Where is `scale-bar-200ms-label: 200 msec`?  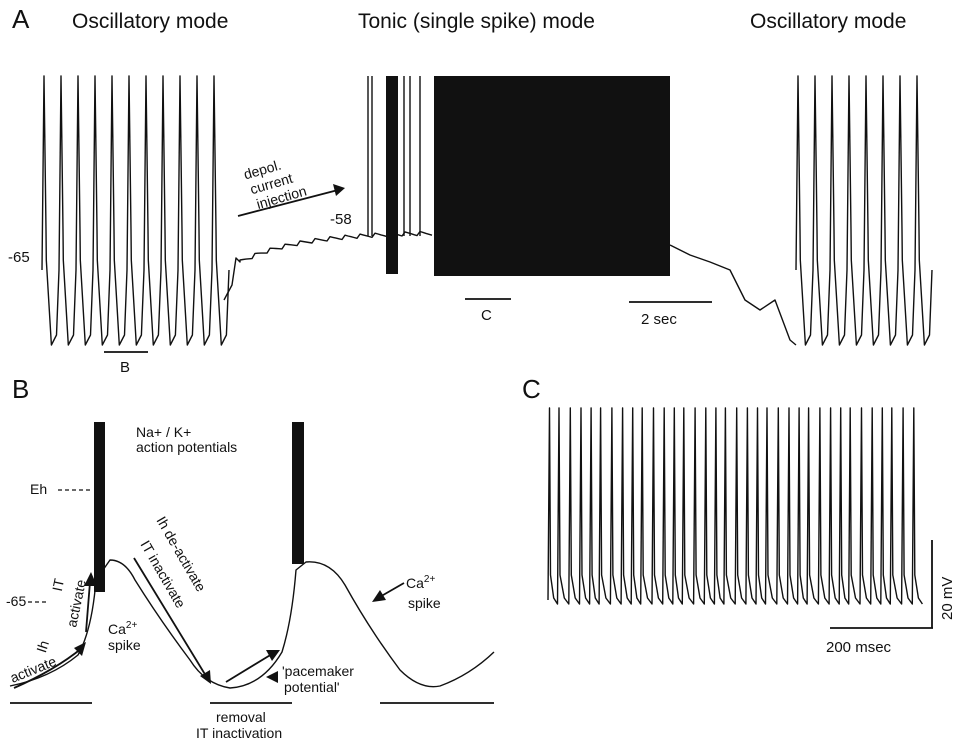 scale-bar-200ms-label: 200 msec is located at coordinates (859, 647).